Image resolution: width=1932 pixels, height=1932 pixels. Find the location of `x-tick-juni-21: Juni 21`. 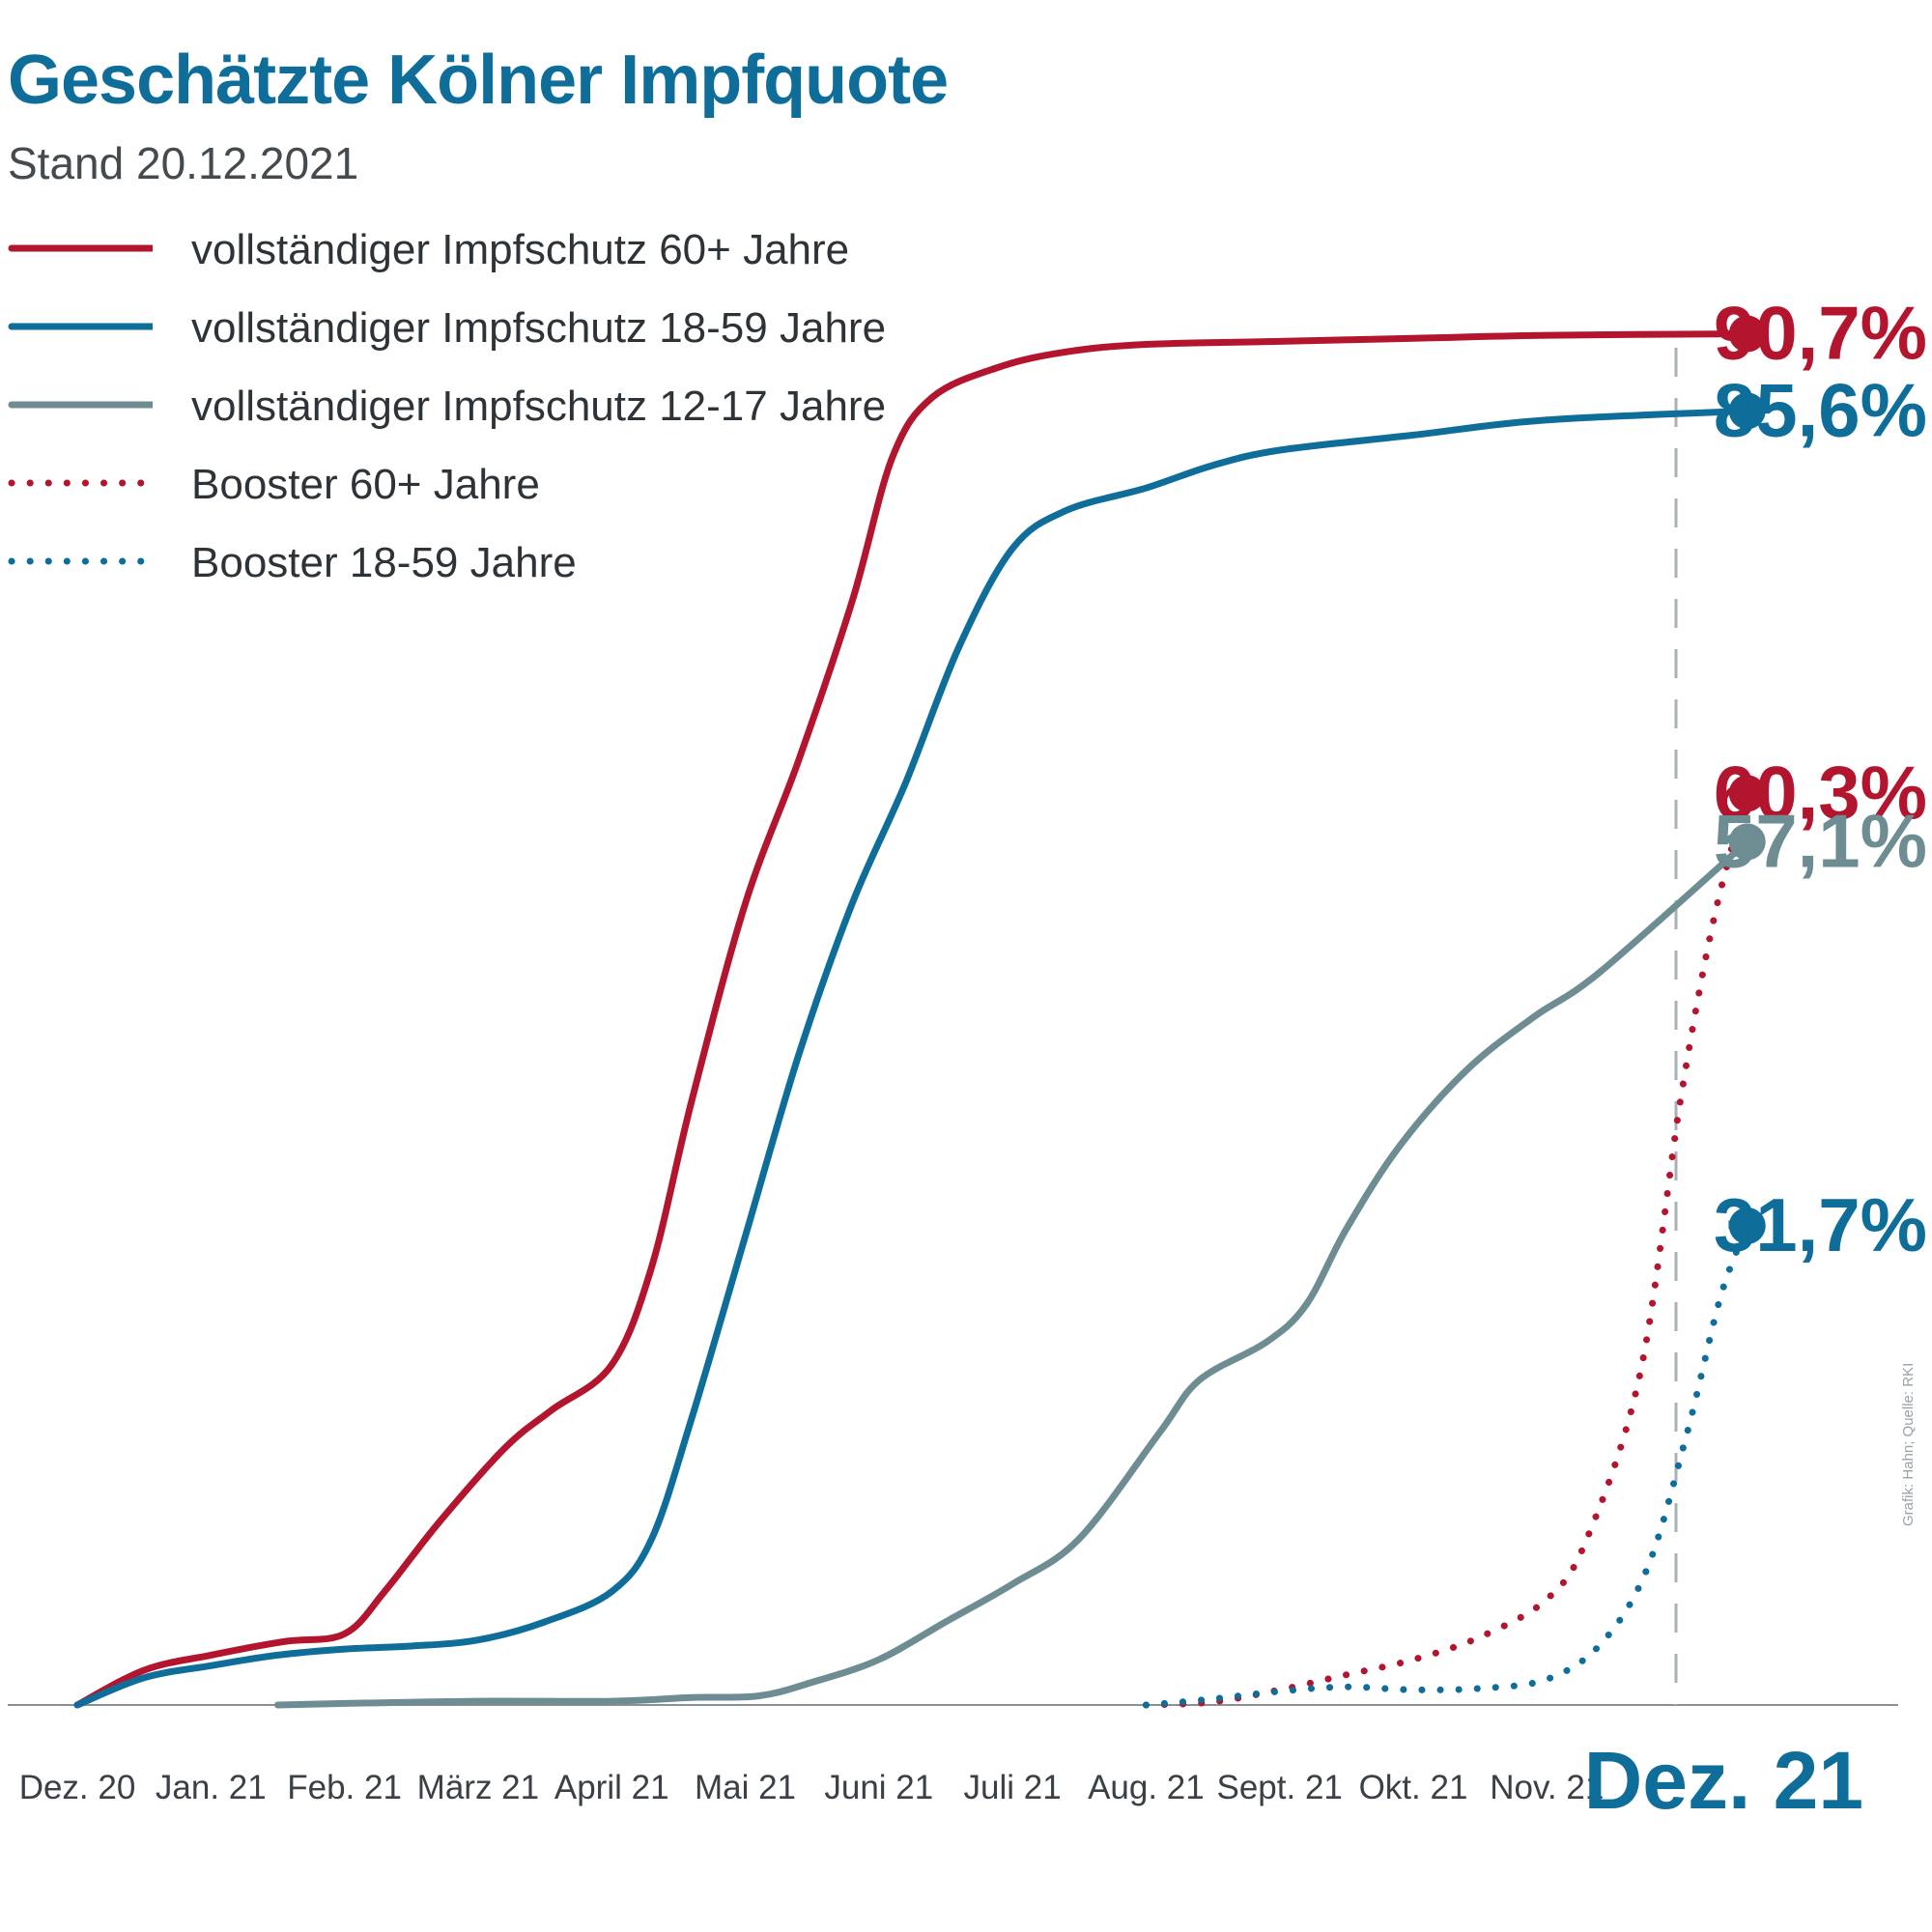

x-tick-juni-21: Juni 21 is located at coordinates (878, 1787).